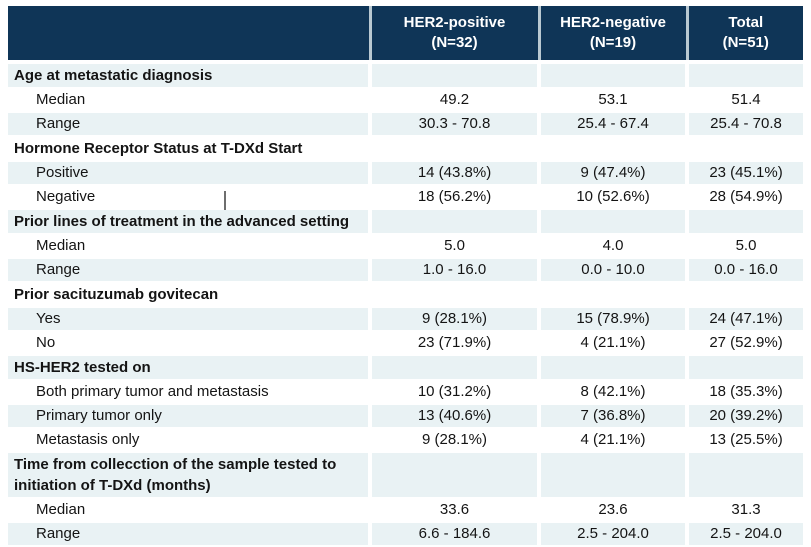 The image size is (811, 547). Describe the element at coordinates (455, 100) in the screenshot. I see `cell-value: 49.2` at that location.